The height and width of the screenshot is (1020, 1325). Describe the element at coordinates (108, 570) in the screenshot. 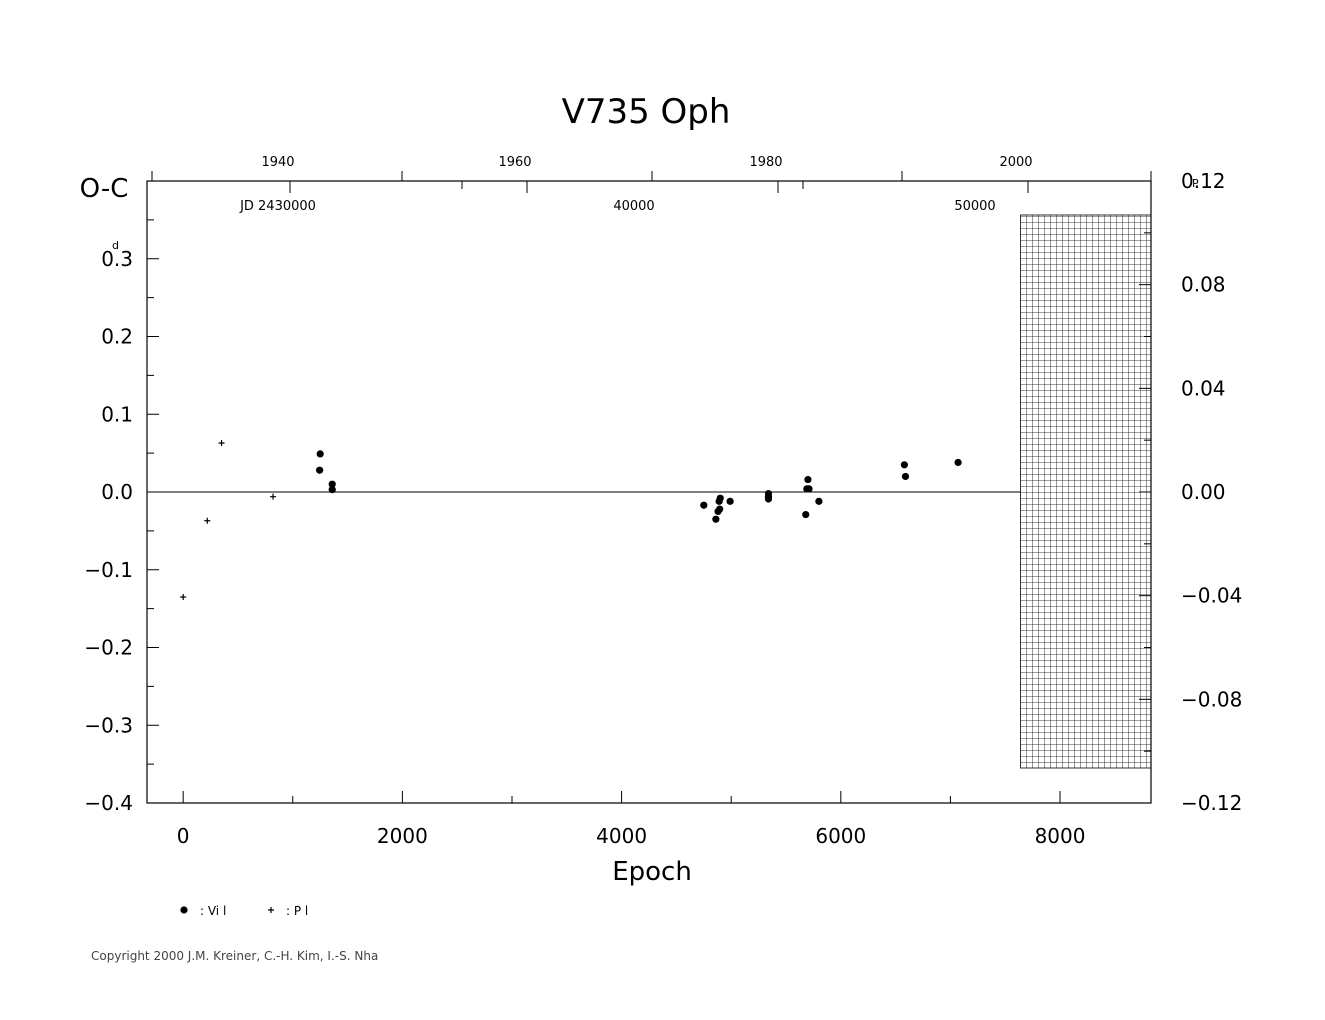

I see `y-tick-label: −0.1` at that location.